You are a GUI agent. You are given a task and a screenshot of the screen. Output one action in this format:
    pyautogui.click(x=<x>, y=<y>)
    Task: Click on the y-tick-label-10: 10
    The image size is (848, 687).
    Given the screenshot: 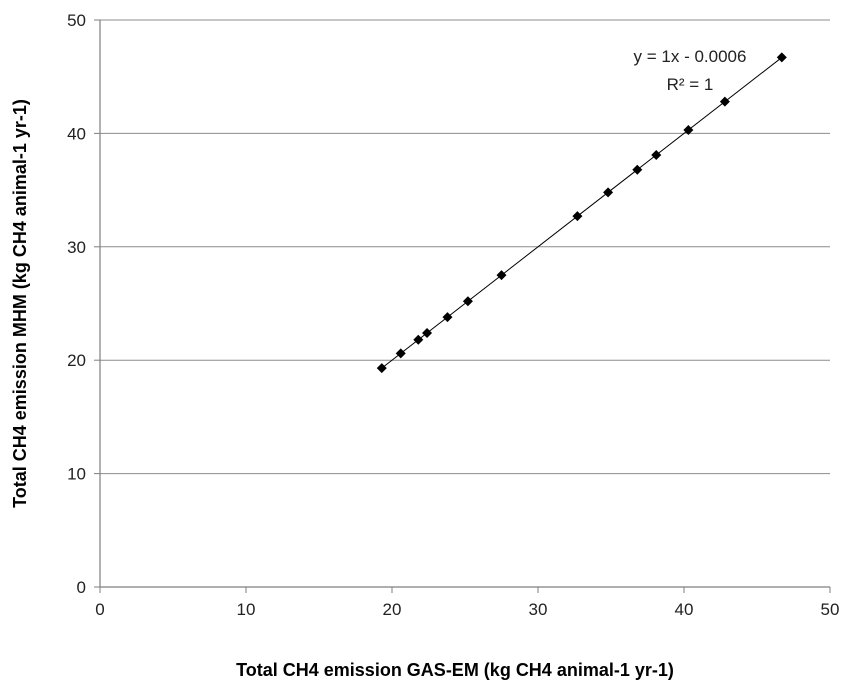 What is the action you would take?
    pyautogui.click(x=76, y=474)
    